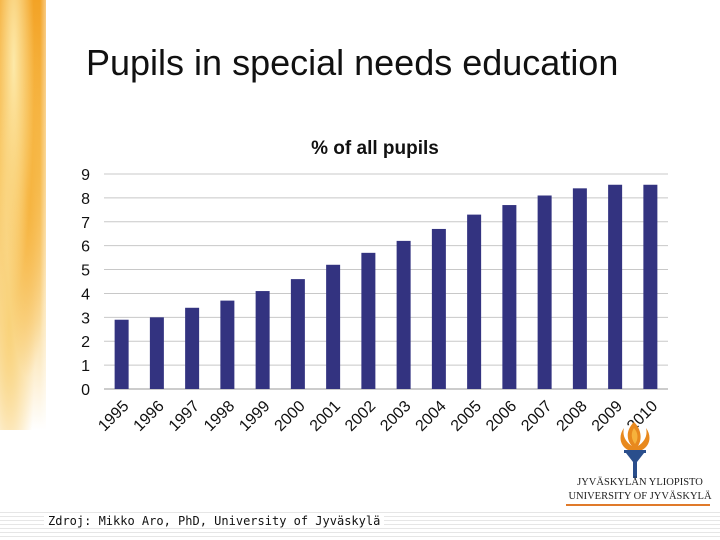  What do you see at coordinates (615, 286) in the screenshot?
I see `bar-2009` at bounding box center [615, 286].